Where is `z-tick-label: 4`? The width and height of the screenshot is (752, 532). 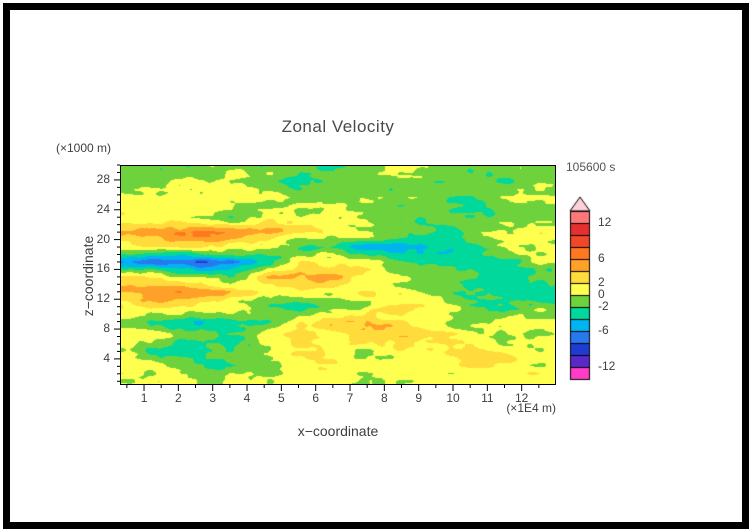
z-tick-label: 4 is located at coordinates (106, 357).